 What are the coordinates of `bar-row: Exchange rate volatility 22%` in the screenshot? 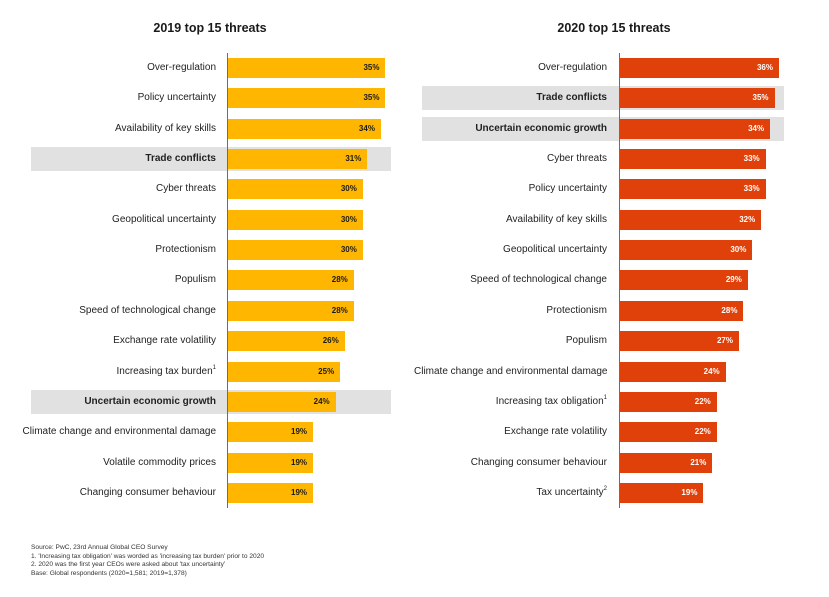 It's located at (621, 432).